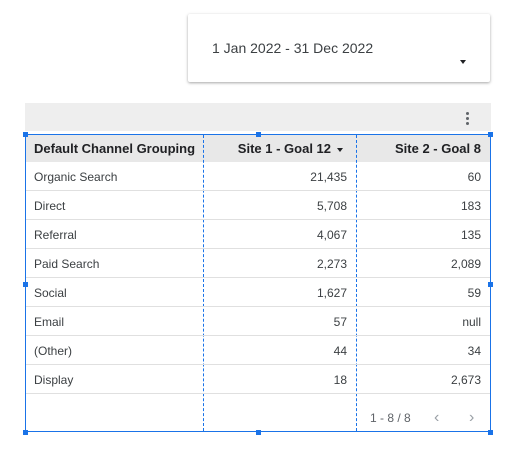 The image size is (516, 453). What do you see at coordinates (340, 322) in the screenshot?
I see `cell-site1-goal12: 57` at bounding box center [340, 322].